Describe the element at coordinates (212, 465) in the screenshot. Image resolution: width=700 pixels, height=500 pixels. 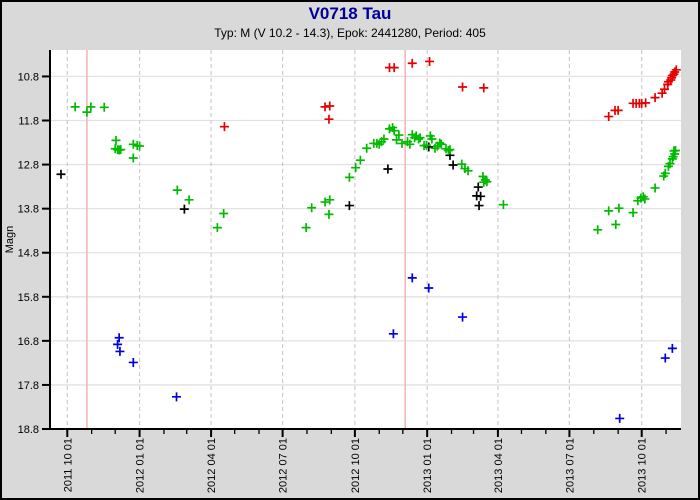
I see `x-tick-label: 2012 04 01` at that location.